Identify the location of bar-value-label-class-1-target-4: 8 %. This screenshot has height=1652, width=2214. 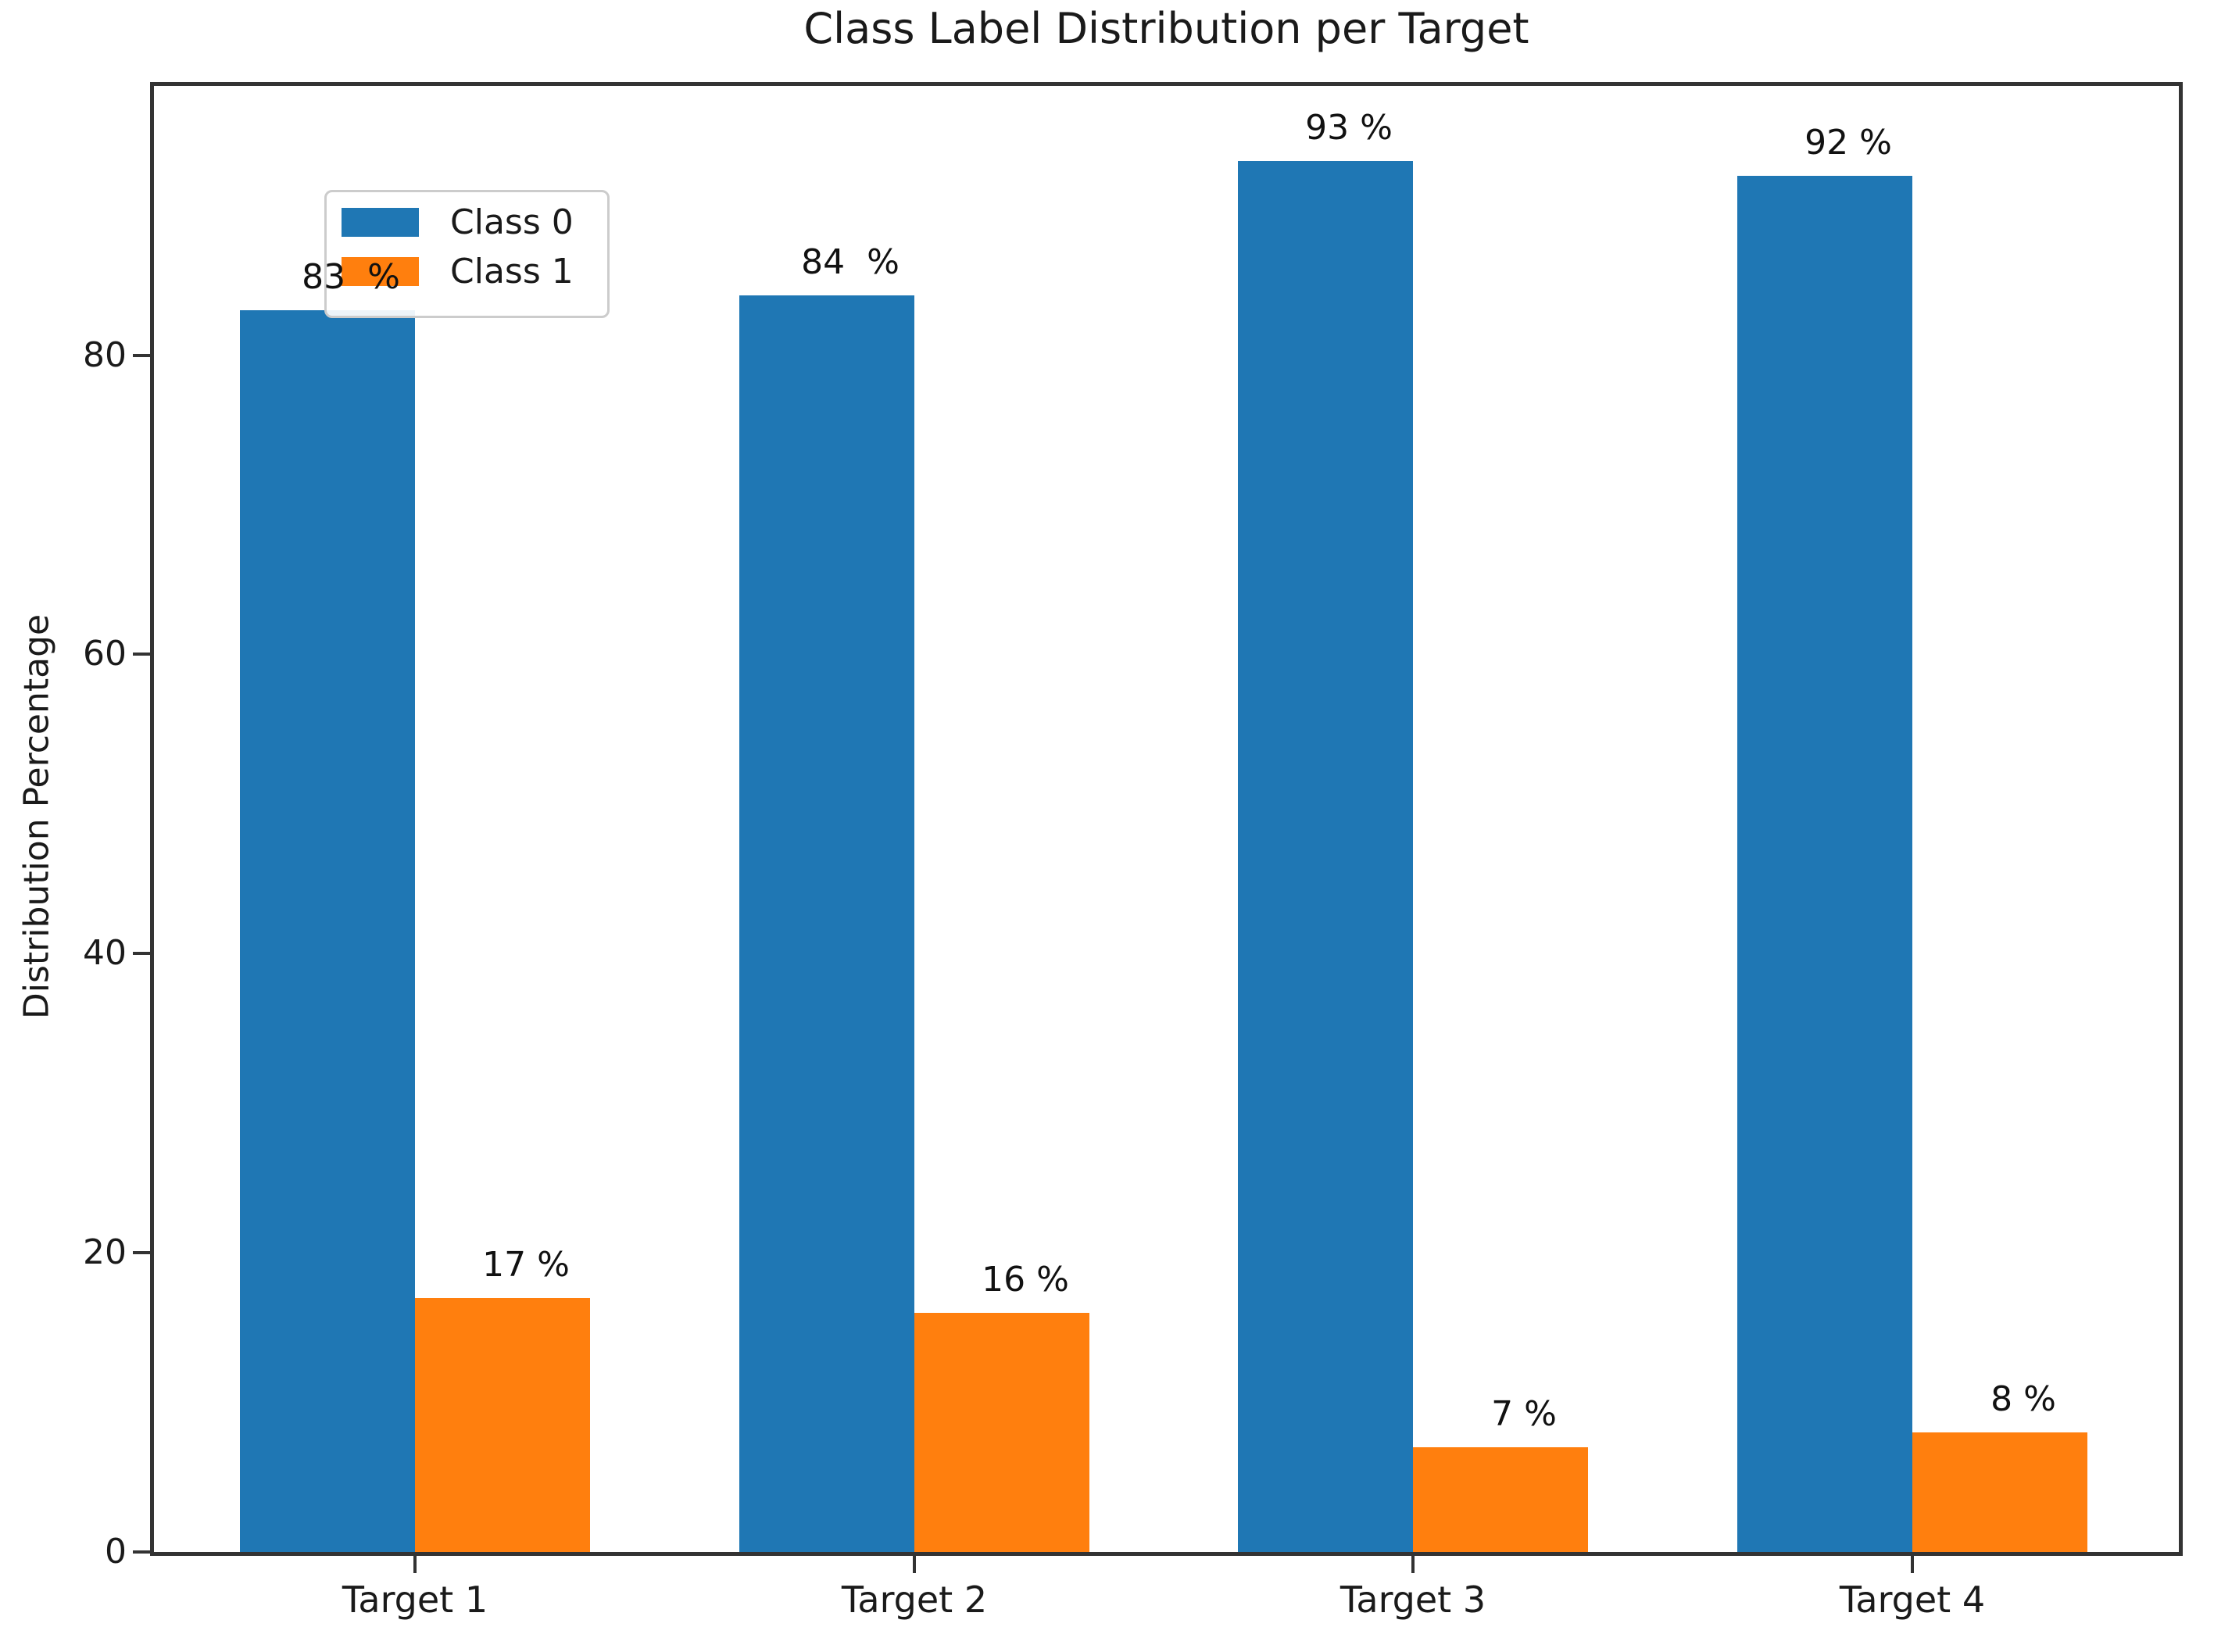
(2023, 1399).